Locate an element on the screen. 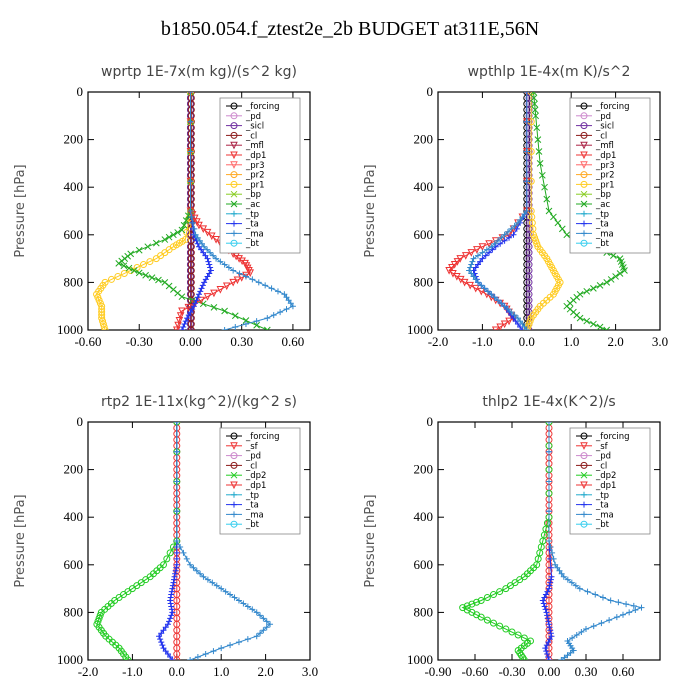  legend-label: _pr1 is located at coordinates (605, 185).